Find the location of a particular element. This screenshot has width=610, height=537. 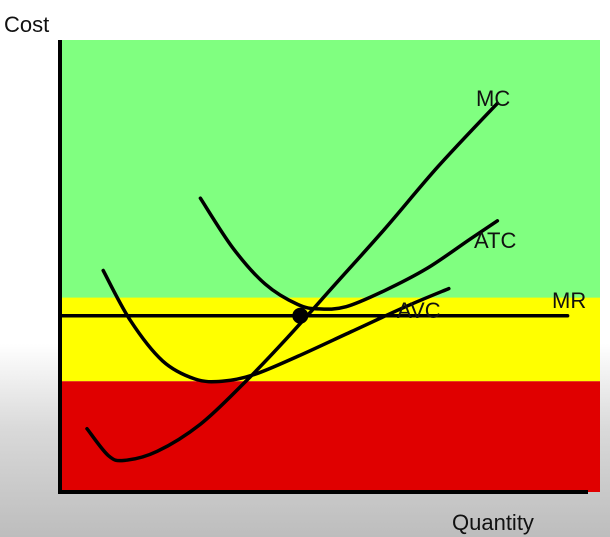

atc-label: ATC is located at coordinates (495, 240).